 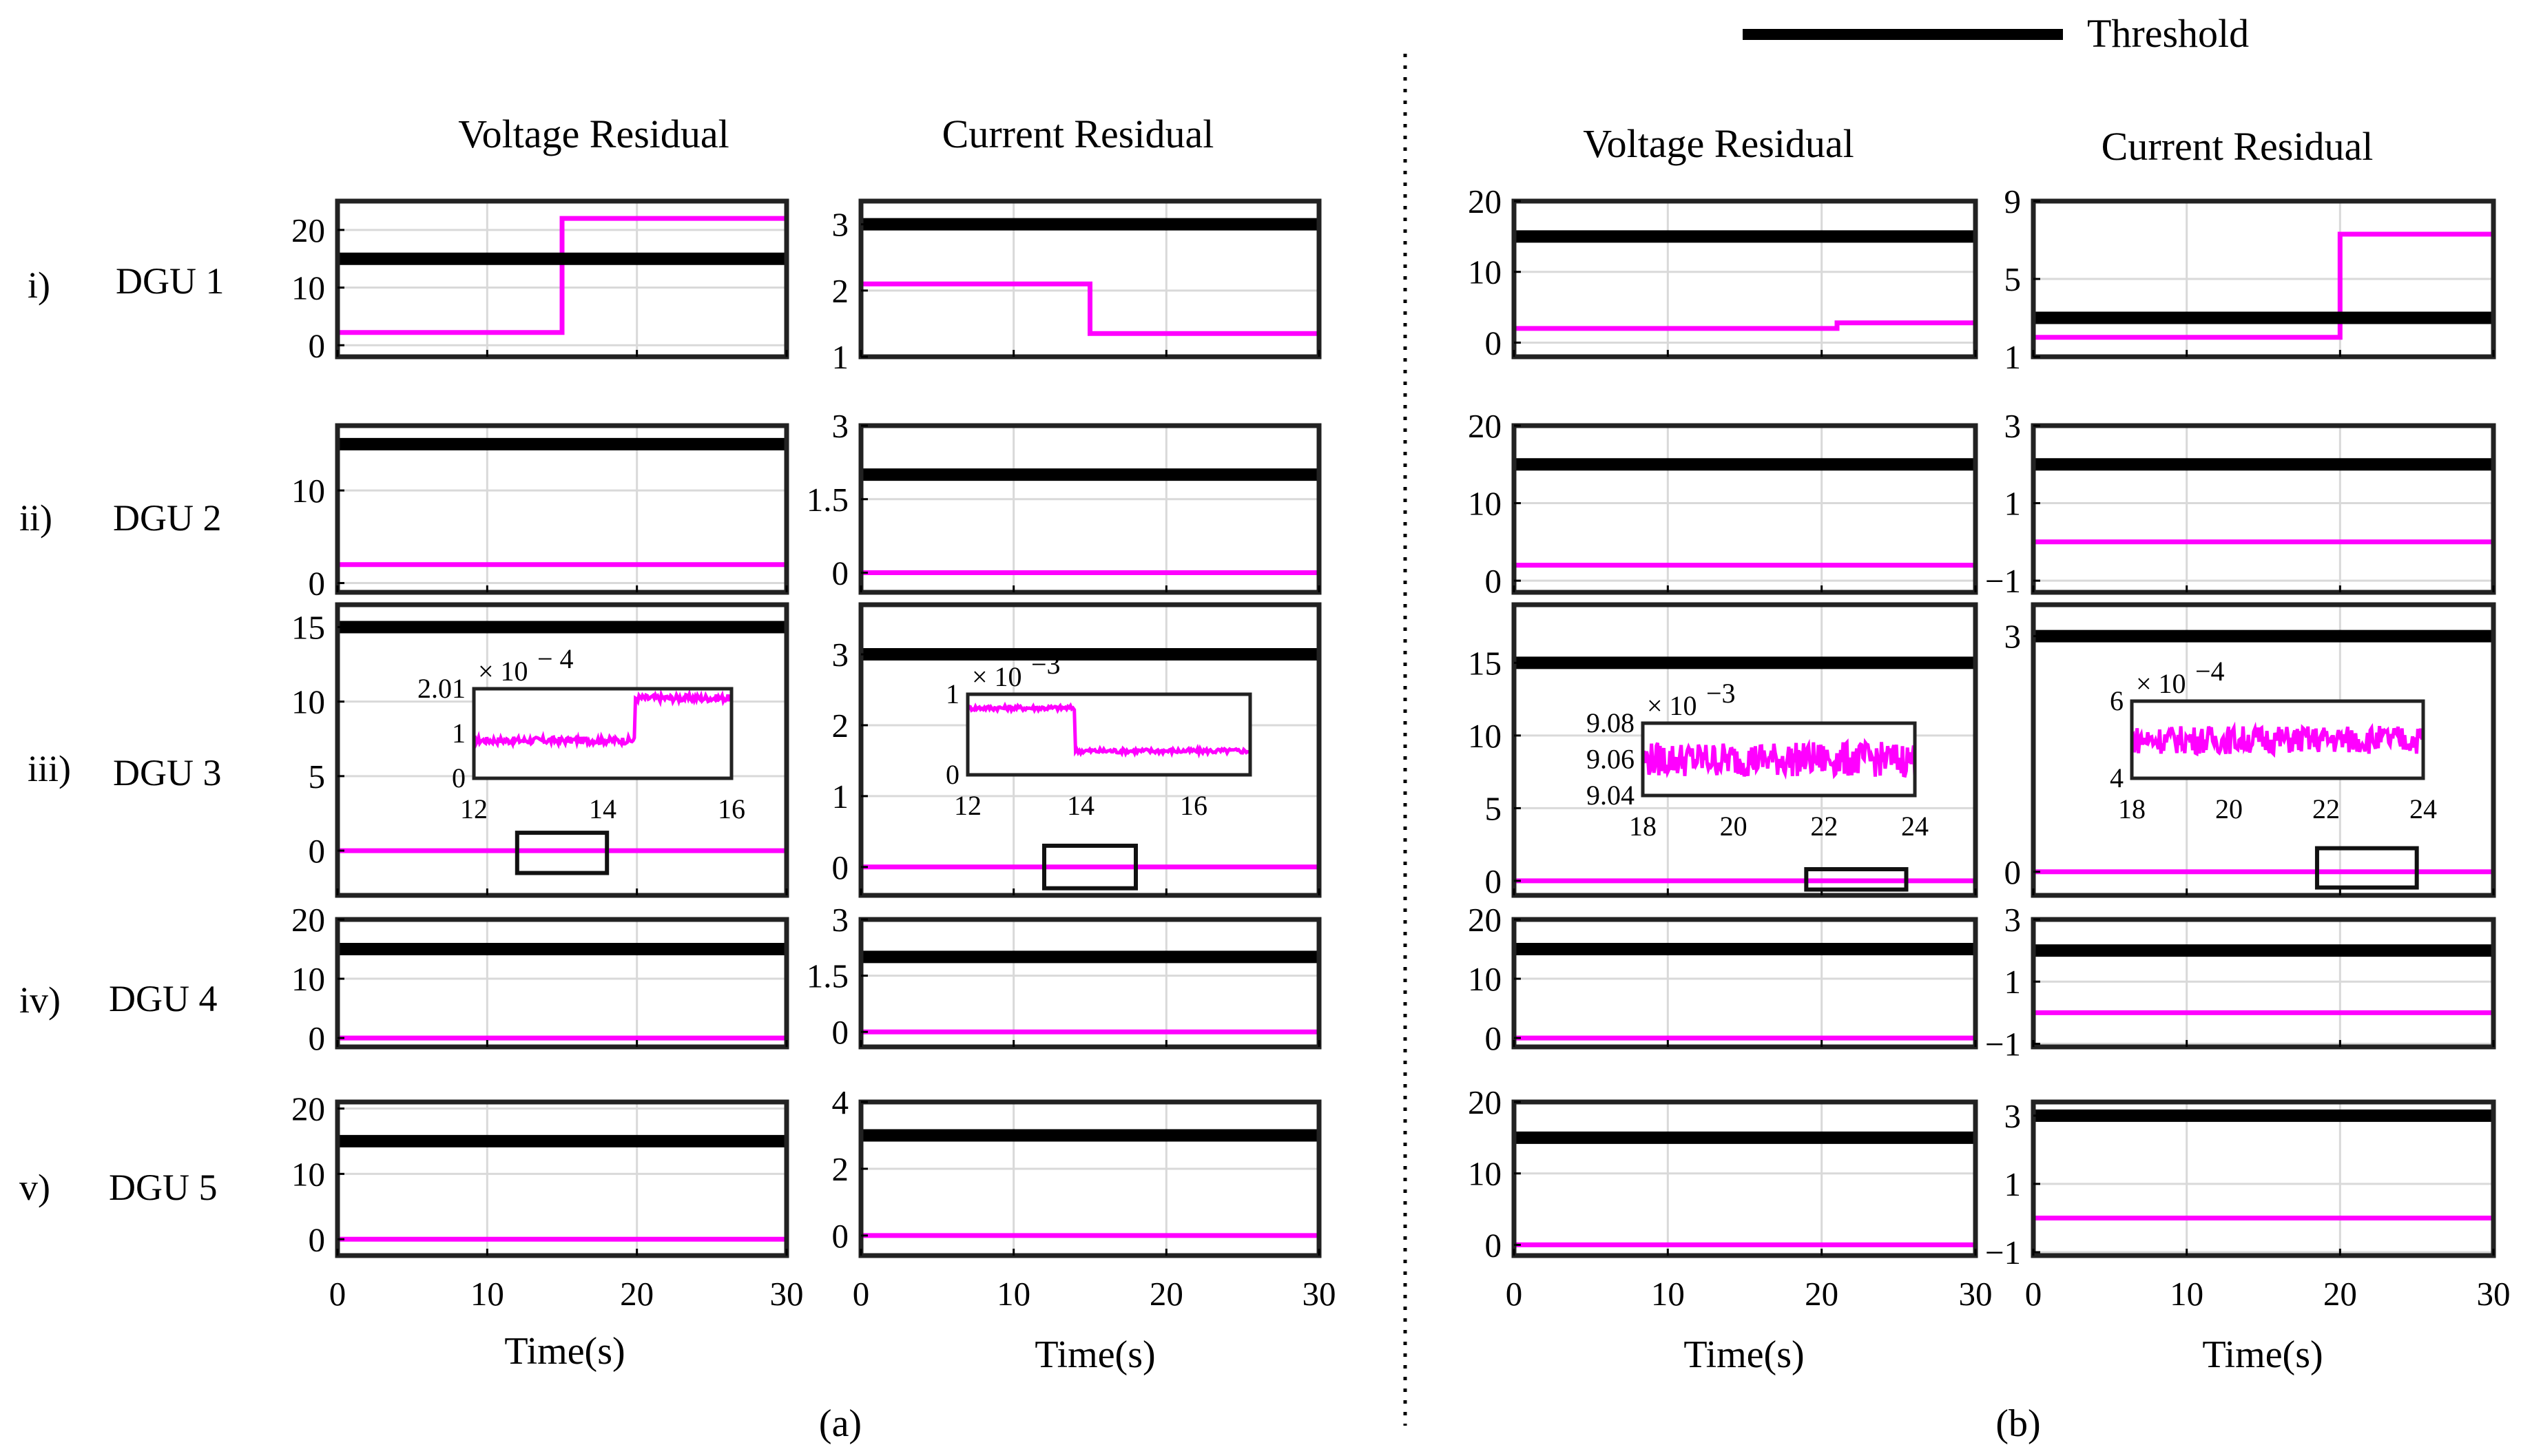 I want to click on y-tick-label: 5, so click(x=1493, y=808).